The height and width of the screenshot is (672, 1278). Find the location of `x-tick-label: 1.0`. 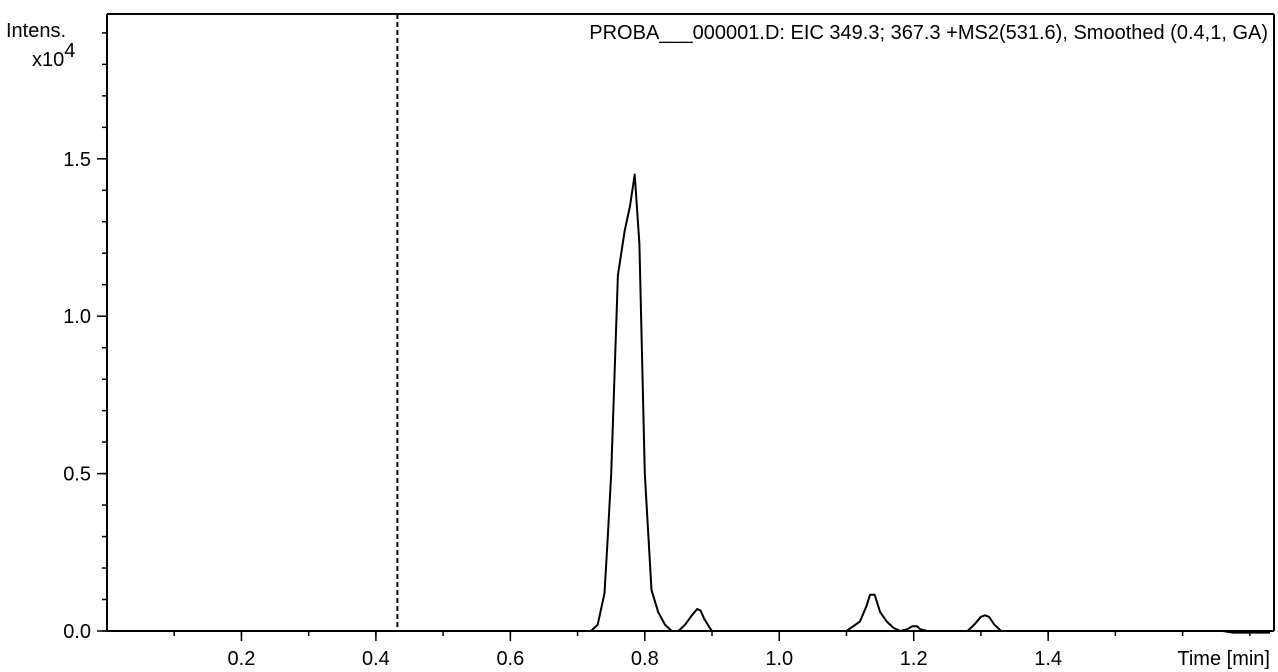

x-tick-label: 1.0 is located at coordinates (779, 659).